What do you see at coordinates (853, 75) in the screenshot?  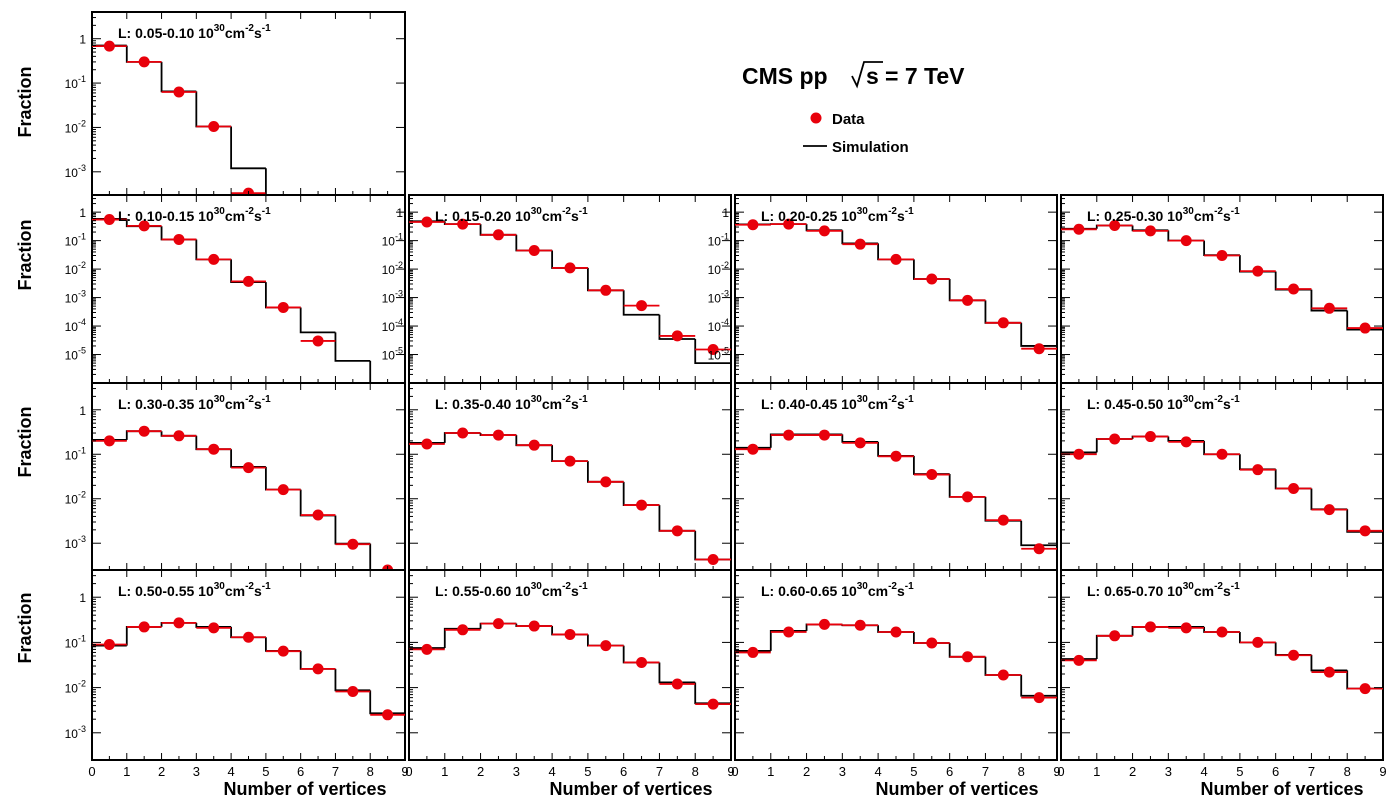 I see `title-block: CMS pp s = 7 TeV` at bounding box center [853, 75].